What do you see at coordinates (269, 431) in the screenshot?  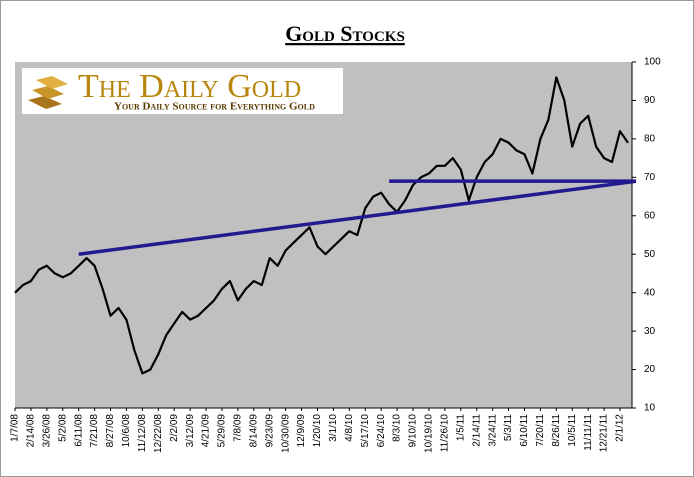 I see `x-tick-label: 9/23/09` at bounding box center [269, 431].